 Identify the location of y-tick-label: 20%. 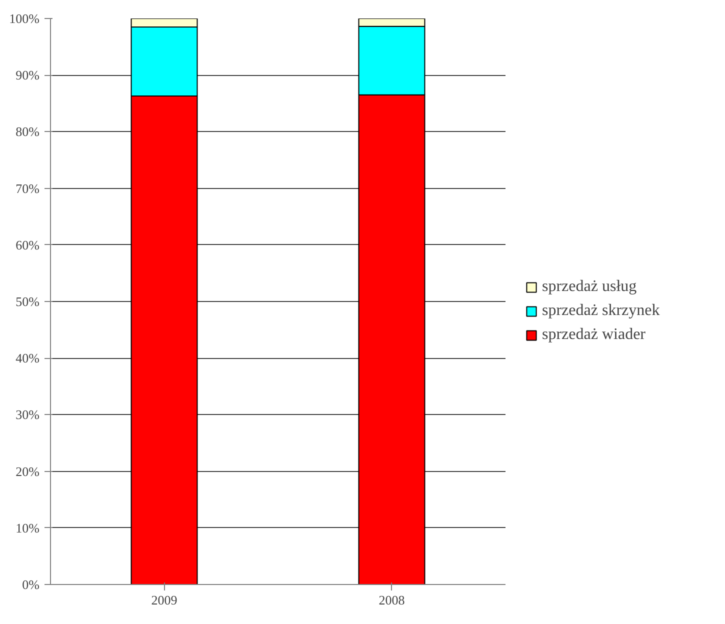
(28, 471).